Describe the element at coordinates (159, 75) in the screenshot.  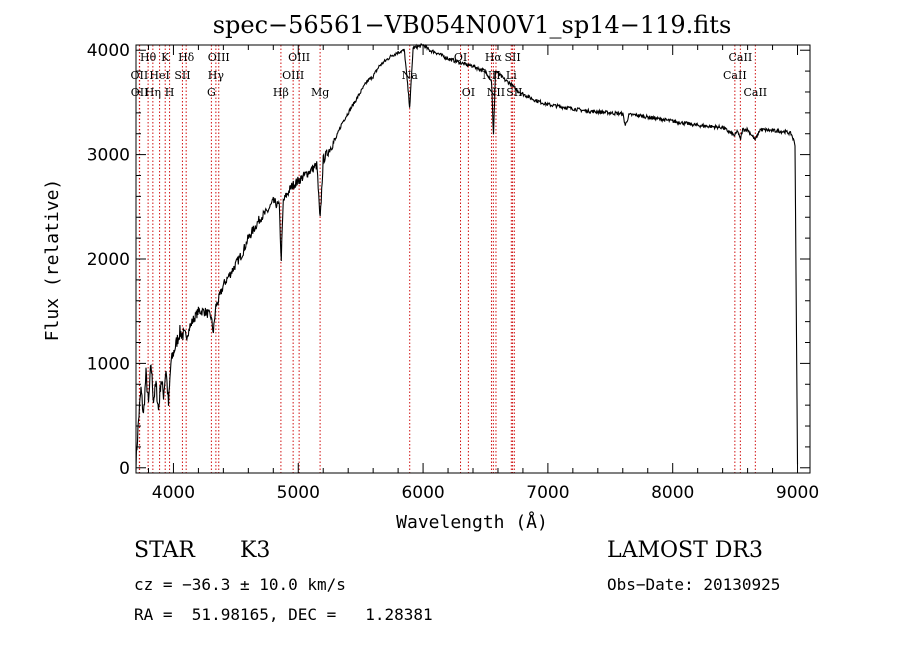
I see `spectral-line-label: HeI` at that location.